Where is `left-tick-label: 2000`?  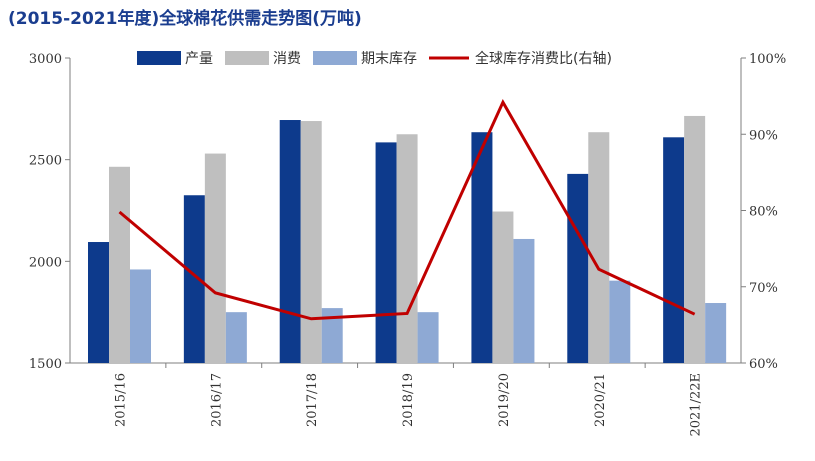
left-tick-label: 2000 is located at coordinates (45, 262).